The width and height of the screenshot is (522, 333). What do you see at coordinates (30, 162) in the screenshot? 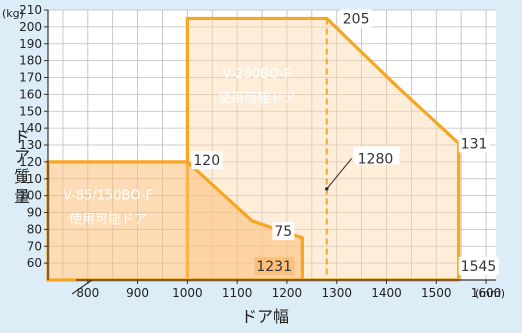
I see `y-tick-label: 120` at bounding box center [30, 162].